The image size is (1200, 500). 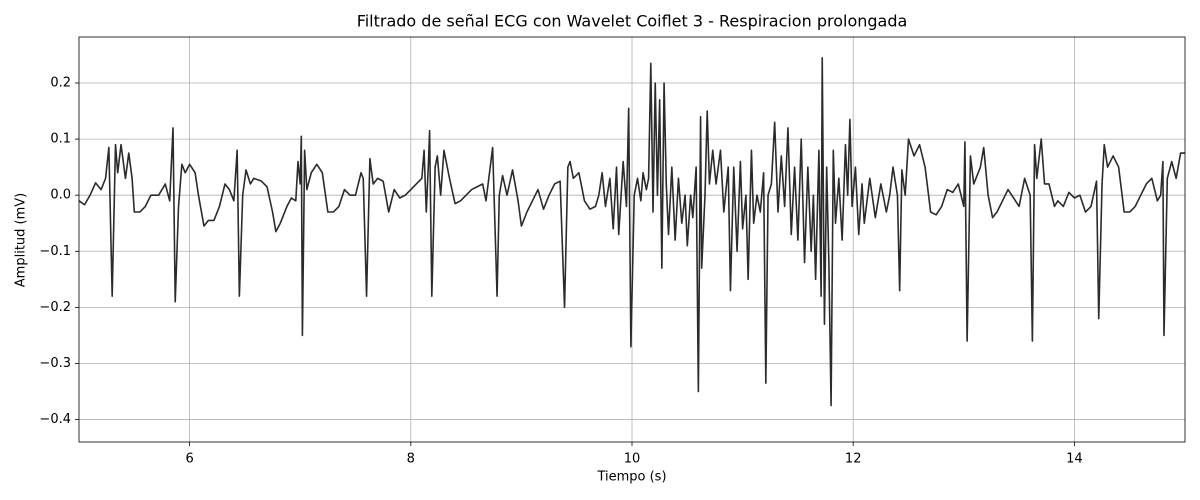 I want to click on y-tick-label: −0.4, so click(x=55, y=419).